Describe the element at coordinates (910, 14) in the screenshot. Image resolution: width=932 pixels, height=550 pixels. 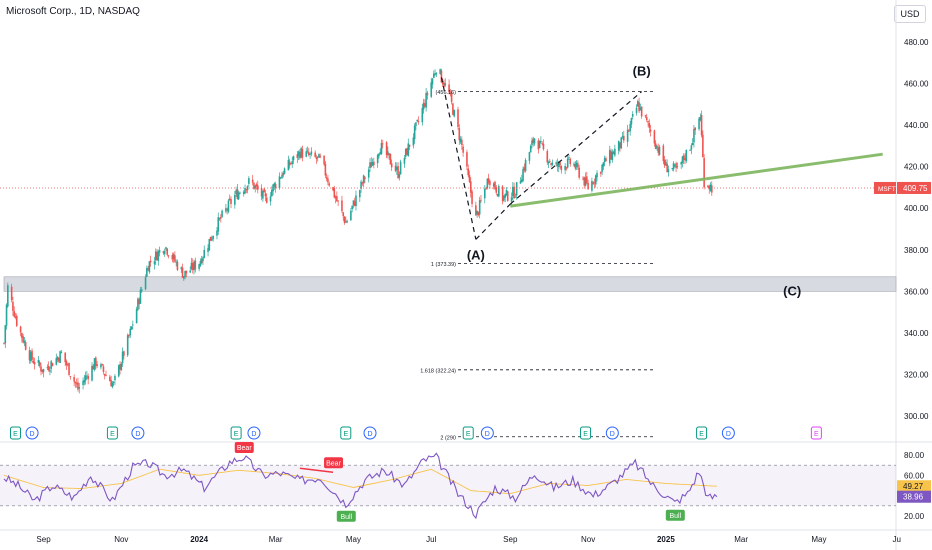
I see `currency-selector: USD` at that location.